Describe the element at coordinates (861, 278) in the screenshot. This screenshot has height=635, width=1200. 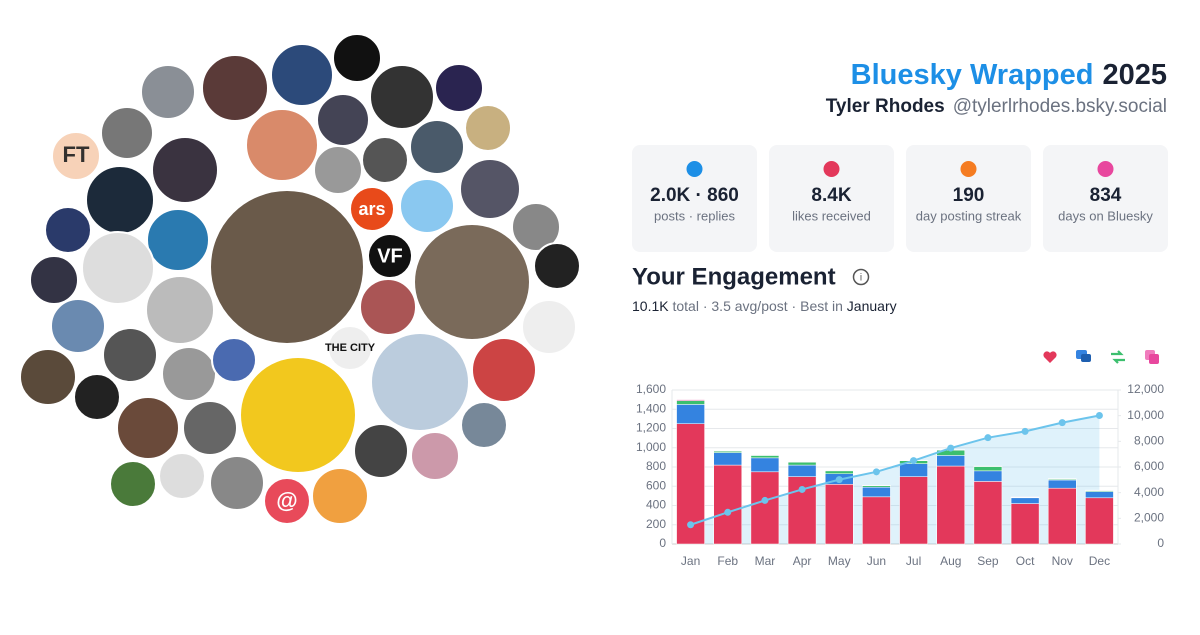
I see `info-glyph: i` at that location.